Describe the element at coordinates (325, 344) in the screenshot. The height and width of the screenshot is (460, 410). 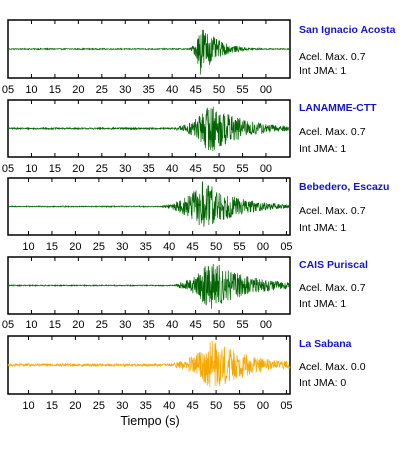
I see `station-name: La Sabana` at that location.